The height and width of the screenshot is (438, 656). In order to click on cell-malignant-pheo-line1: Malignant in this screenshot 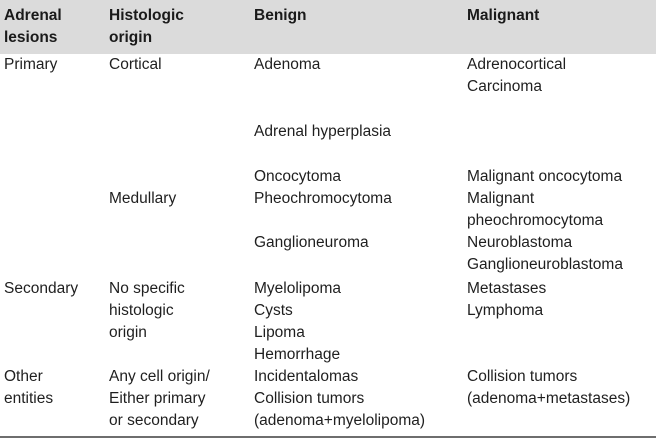, I will do `click(501, 198)`.